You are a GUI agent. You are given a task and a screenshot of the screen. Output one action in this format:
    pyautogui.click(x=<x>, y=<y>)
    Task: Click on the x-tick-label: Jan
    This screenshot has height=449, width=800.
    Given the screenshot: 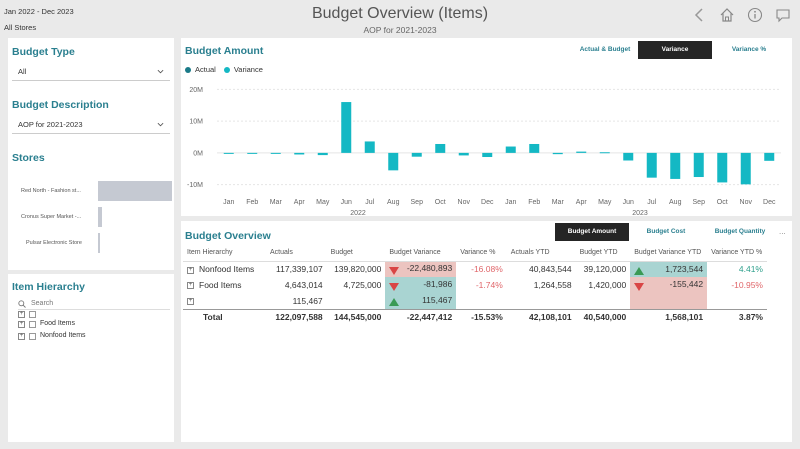 What is the action you would take?
    pyautogui.click(x=228, y=202)
    